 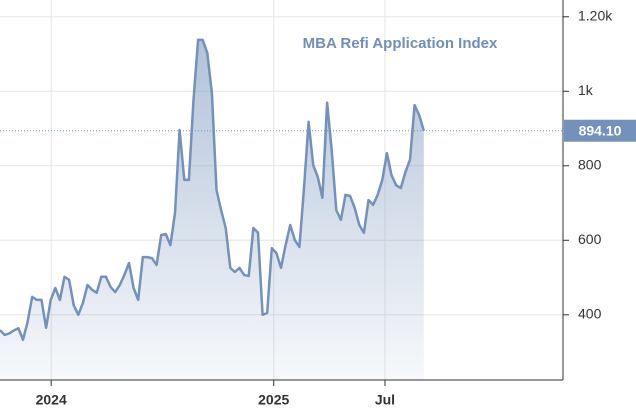 I want to click on last-price-box, so click(x=600, y=130).